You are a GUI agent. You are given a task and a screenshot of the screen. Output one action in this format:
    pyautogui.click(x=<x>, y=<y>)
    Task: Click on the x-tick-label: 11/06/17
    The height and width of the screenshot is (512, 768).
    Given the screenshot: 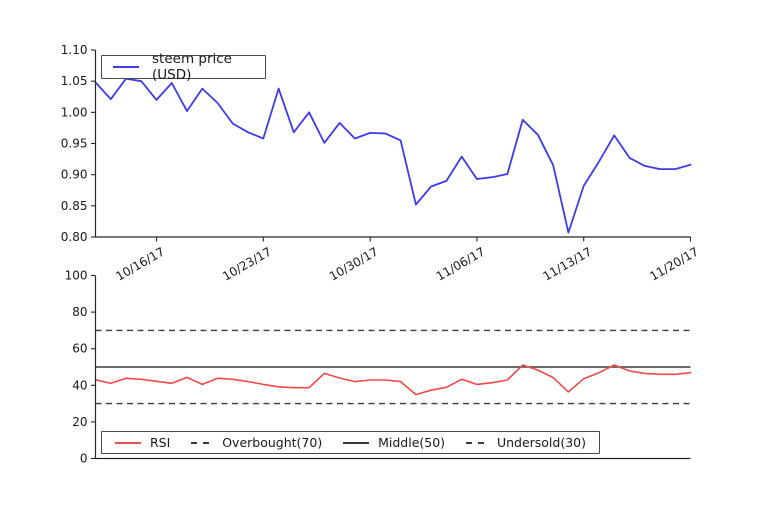 What is the action you would take?
    pyautogui.click(x=461, y=263)
    